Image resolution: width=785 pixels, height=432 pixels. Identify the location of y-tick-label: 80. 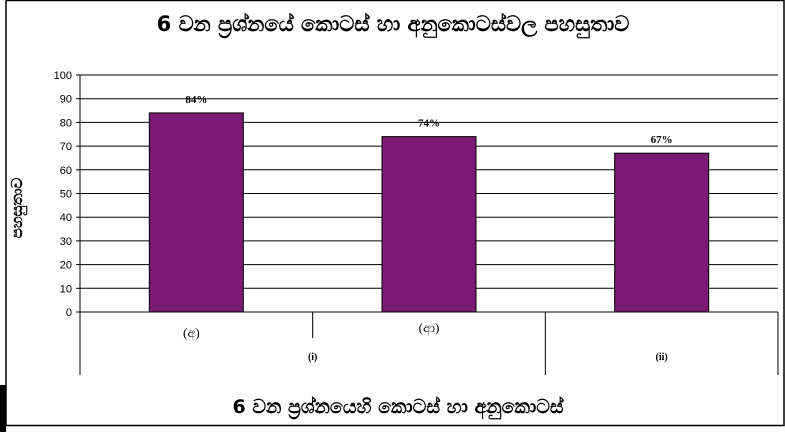
(66, 123).